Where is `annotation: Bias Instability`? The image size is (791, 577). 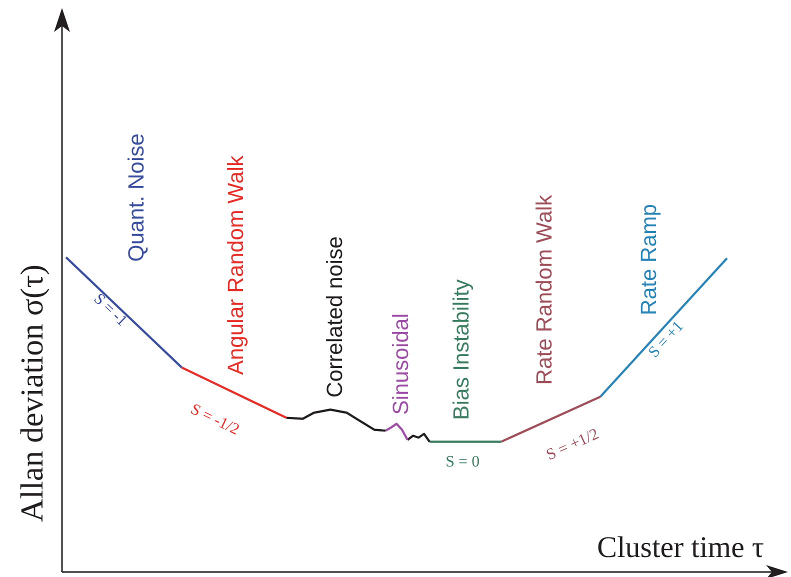
annotation: Bias Instability is located at coordinates (461, 349).